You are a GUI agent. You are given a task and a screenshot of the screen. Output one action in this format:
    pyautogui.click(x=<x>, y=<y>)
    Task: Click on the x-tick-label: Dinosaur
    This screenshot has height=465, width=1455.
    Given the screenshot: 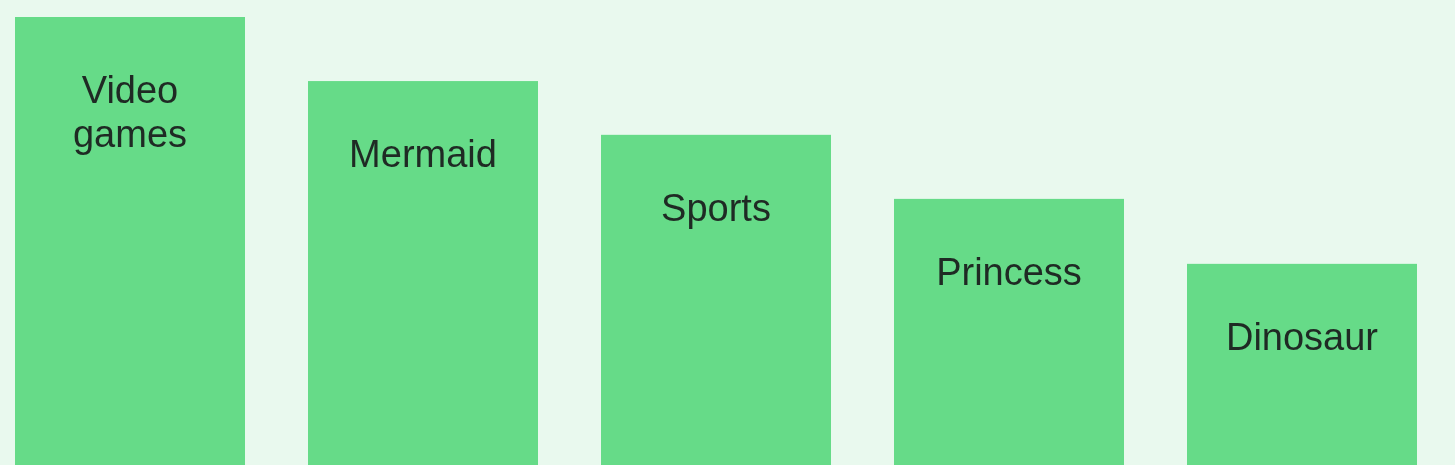 What is the action you would take?
    pyautogui.click(x=1302, y=336)
    